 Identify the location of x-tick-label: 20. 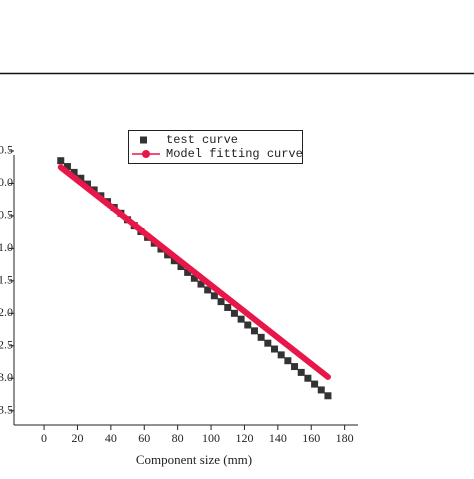
(77, 438).